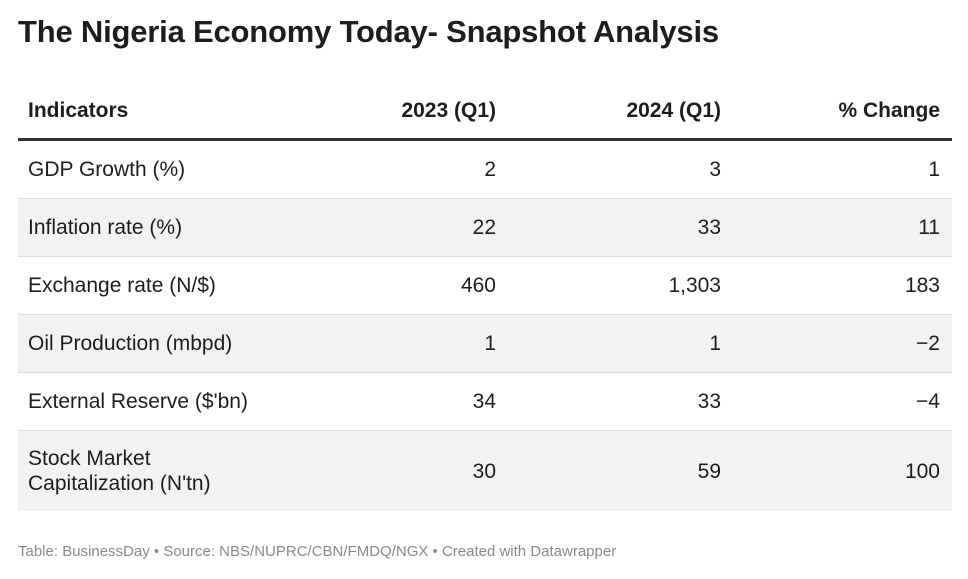 The height and width of the screenshot is (579, 968). I want to click on indicator-cell: Exchange rate (N/$), so click(145, 285).